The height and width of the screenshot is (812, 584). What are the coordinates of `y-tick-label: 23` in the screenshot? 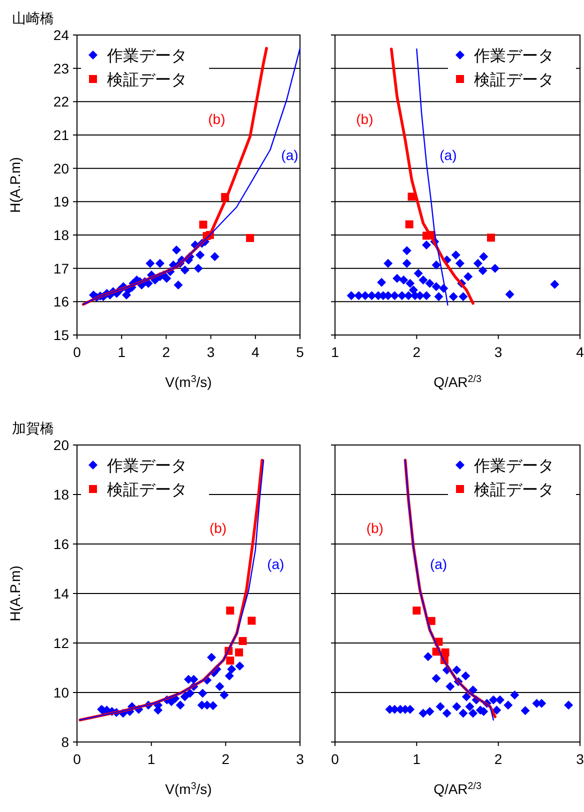 It's located at (61, 68).